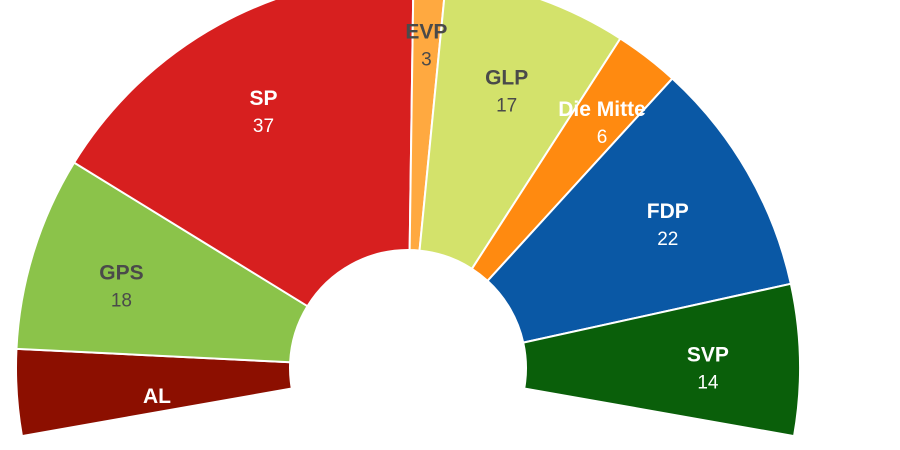 The image size is (900, 450). What do you see at coordinates (667, 239) in the screenshot?
I see `value-fdp: 22` at bounding box center [667, 239].